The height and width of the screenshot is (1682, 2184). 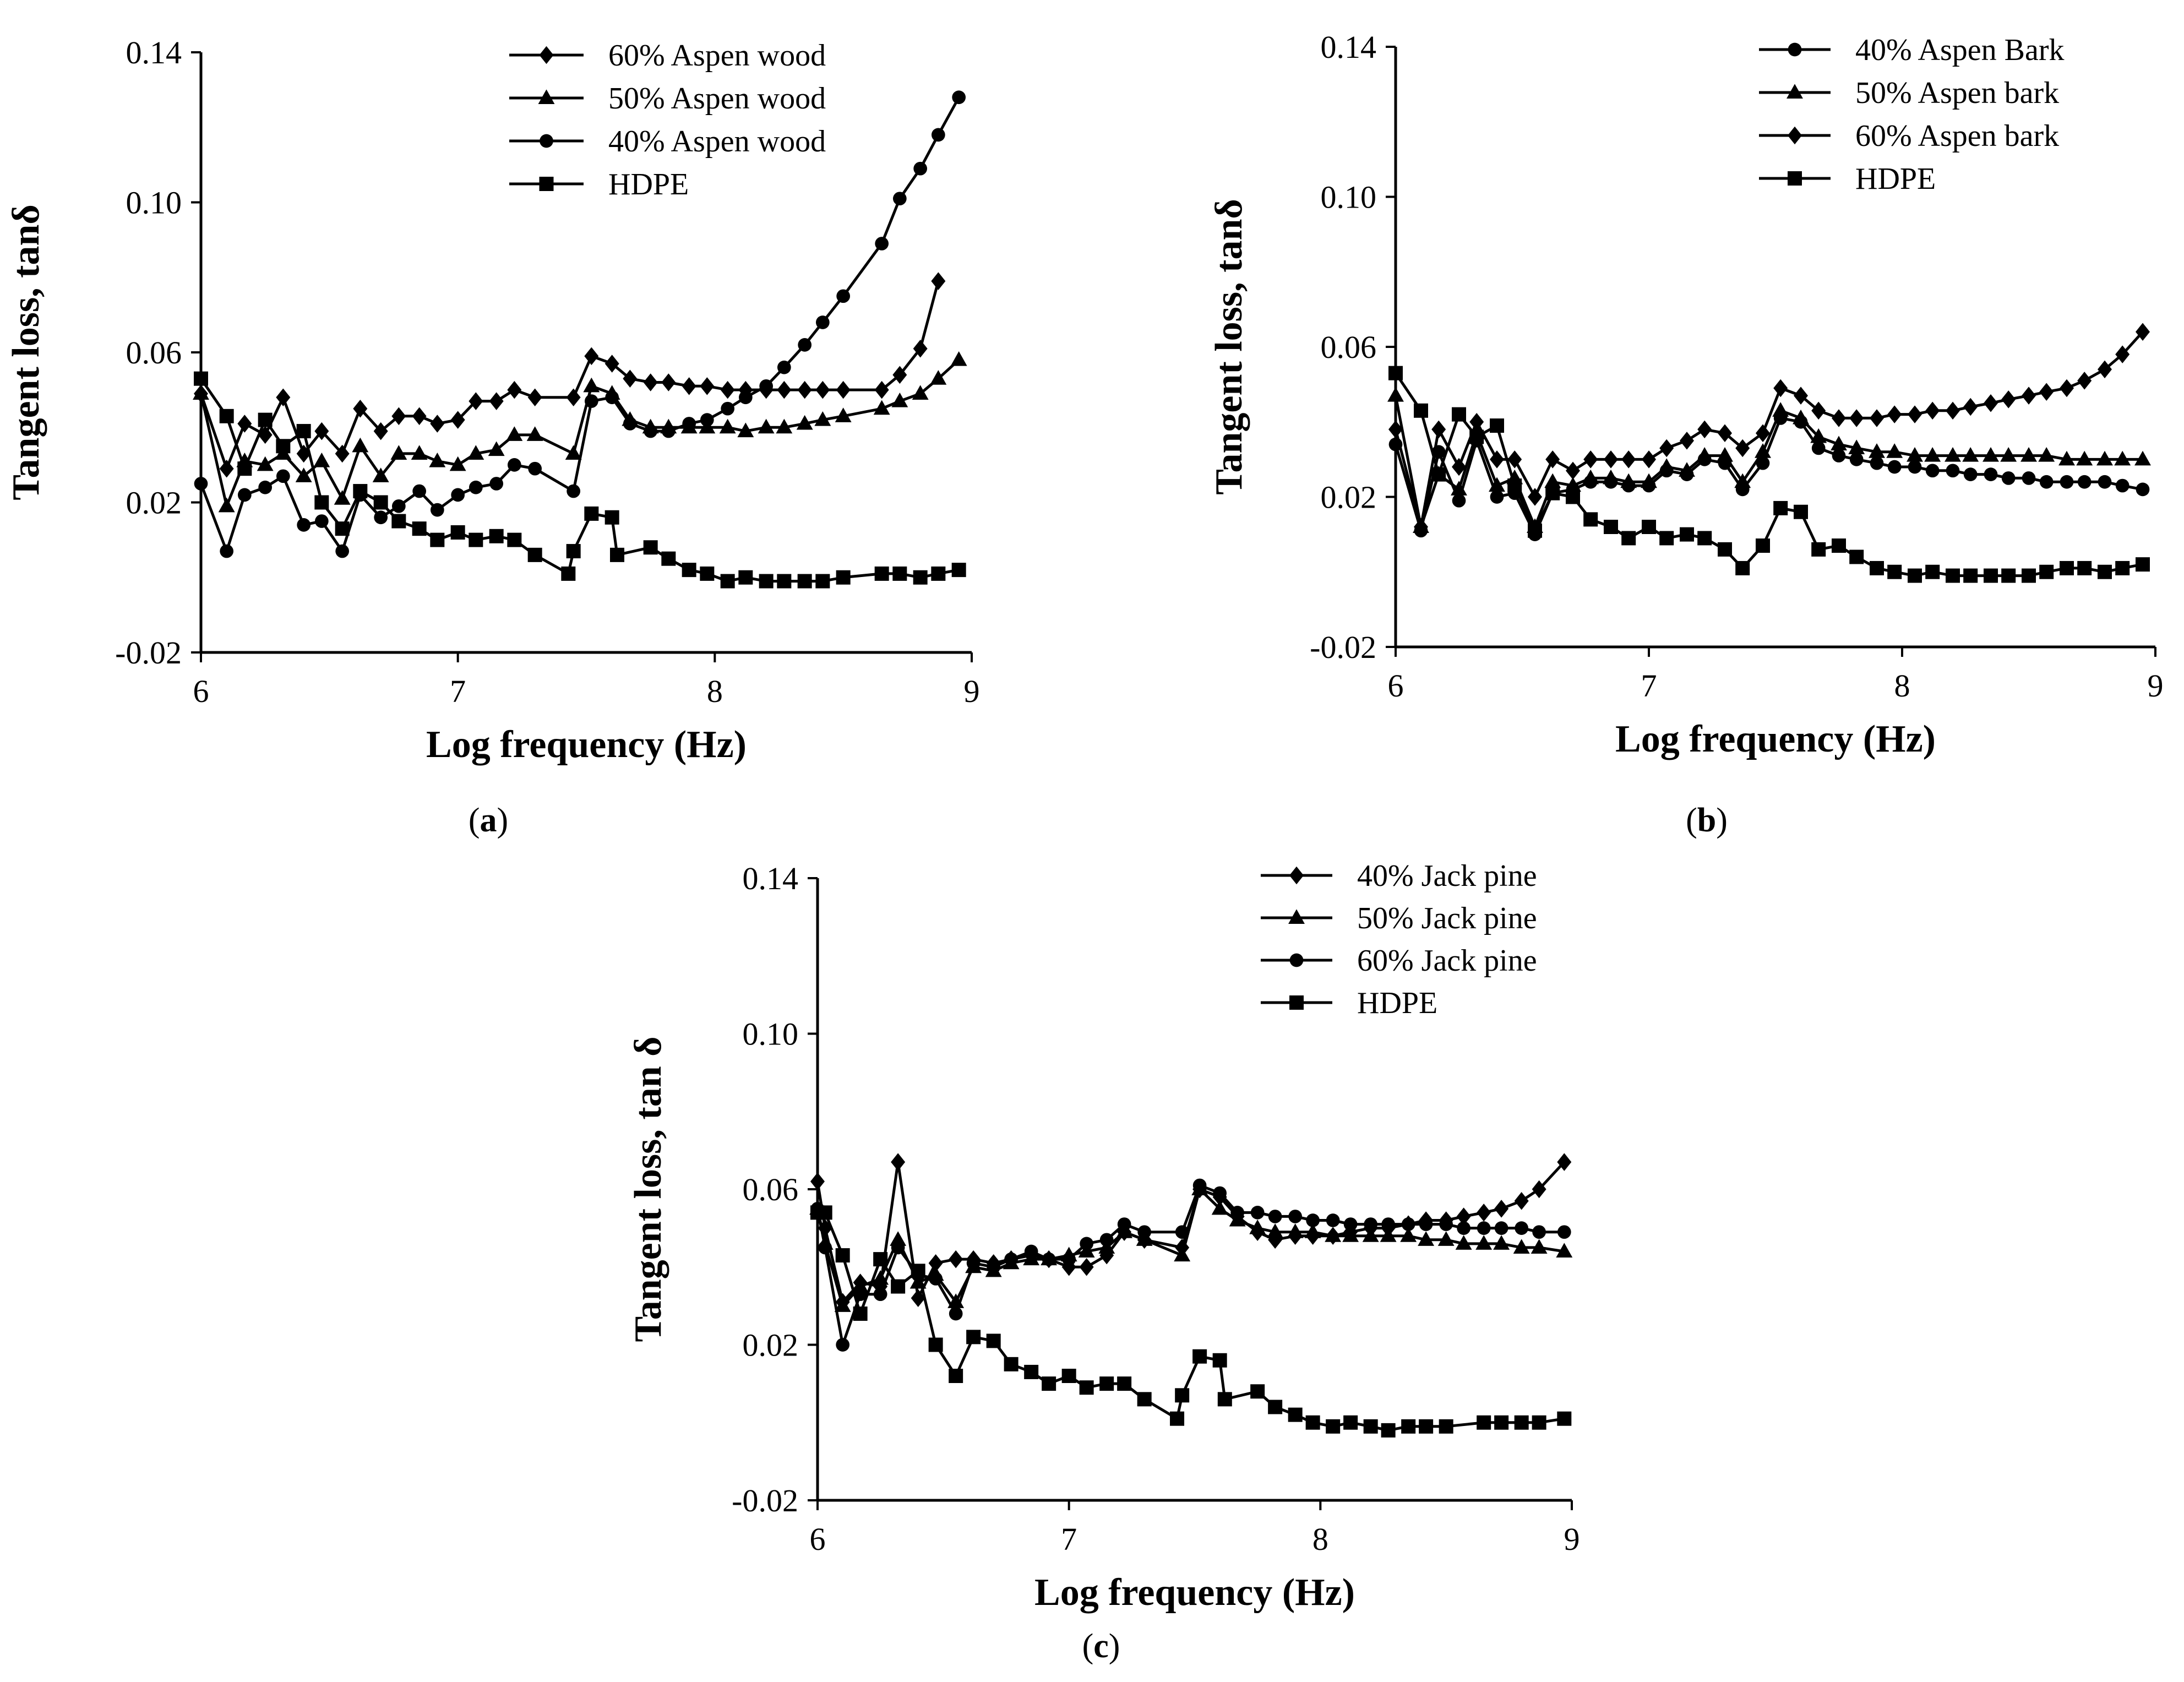 I want to click on series-line, so click(x=579, y=324).